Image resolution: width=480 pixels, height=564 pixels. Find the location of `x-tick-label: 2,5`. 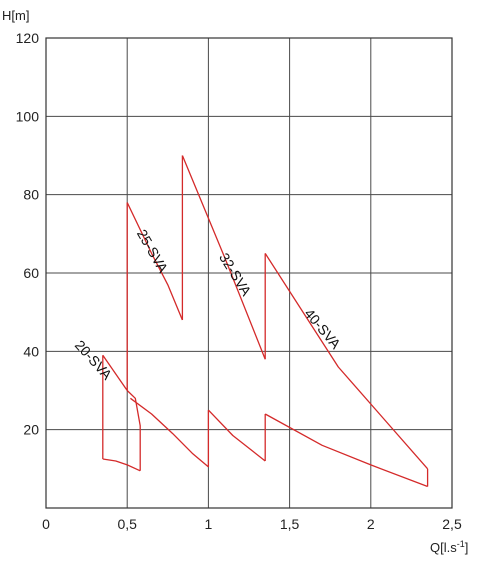

x-tick-label: 2,5 is located at coordinates (452, 524).